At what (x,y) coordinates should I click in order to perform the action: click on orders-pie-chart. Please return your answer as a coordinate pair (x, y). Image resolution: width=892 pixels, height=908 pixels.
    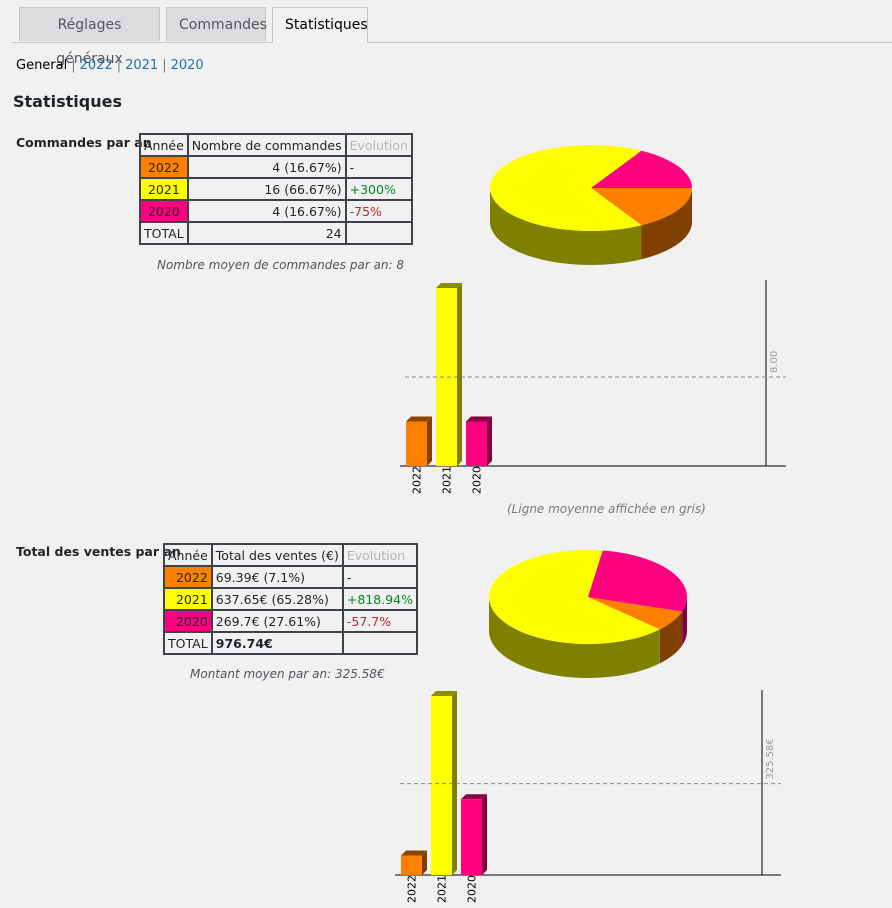
    Looking at the image, I should click on (591, 205).